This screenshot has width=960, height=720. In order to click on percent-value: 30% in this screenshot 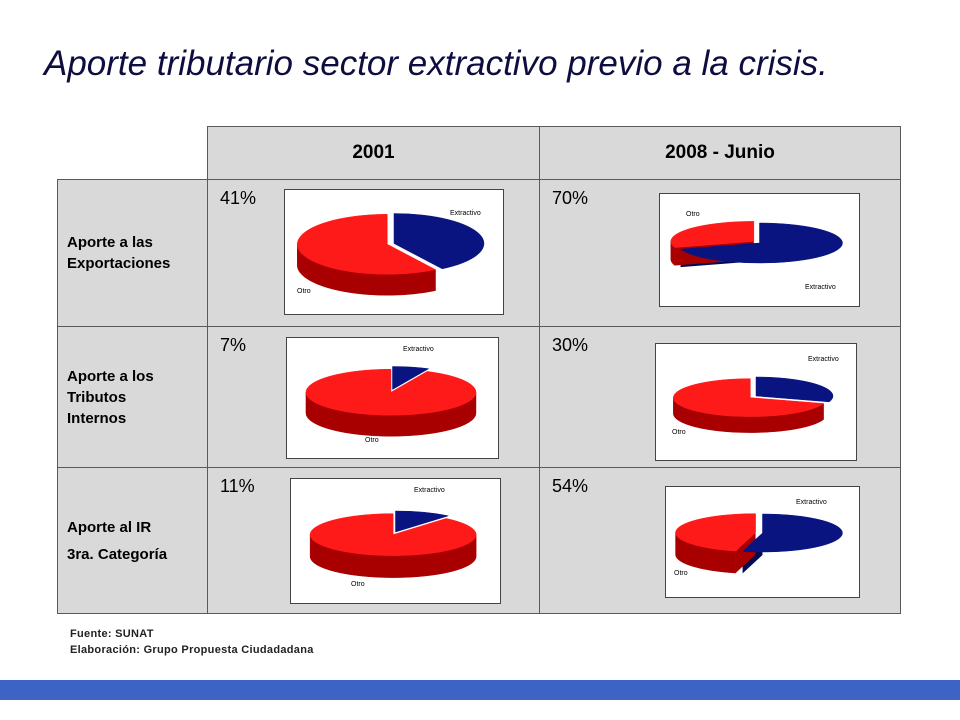, I will do `click(570, 345)`.